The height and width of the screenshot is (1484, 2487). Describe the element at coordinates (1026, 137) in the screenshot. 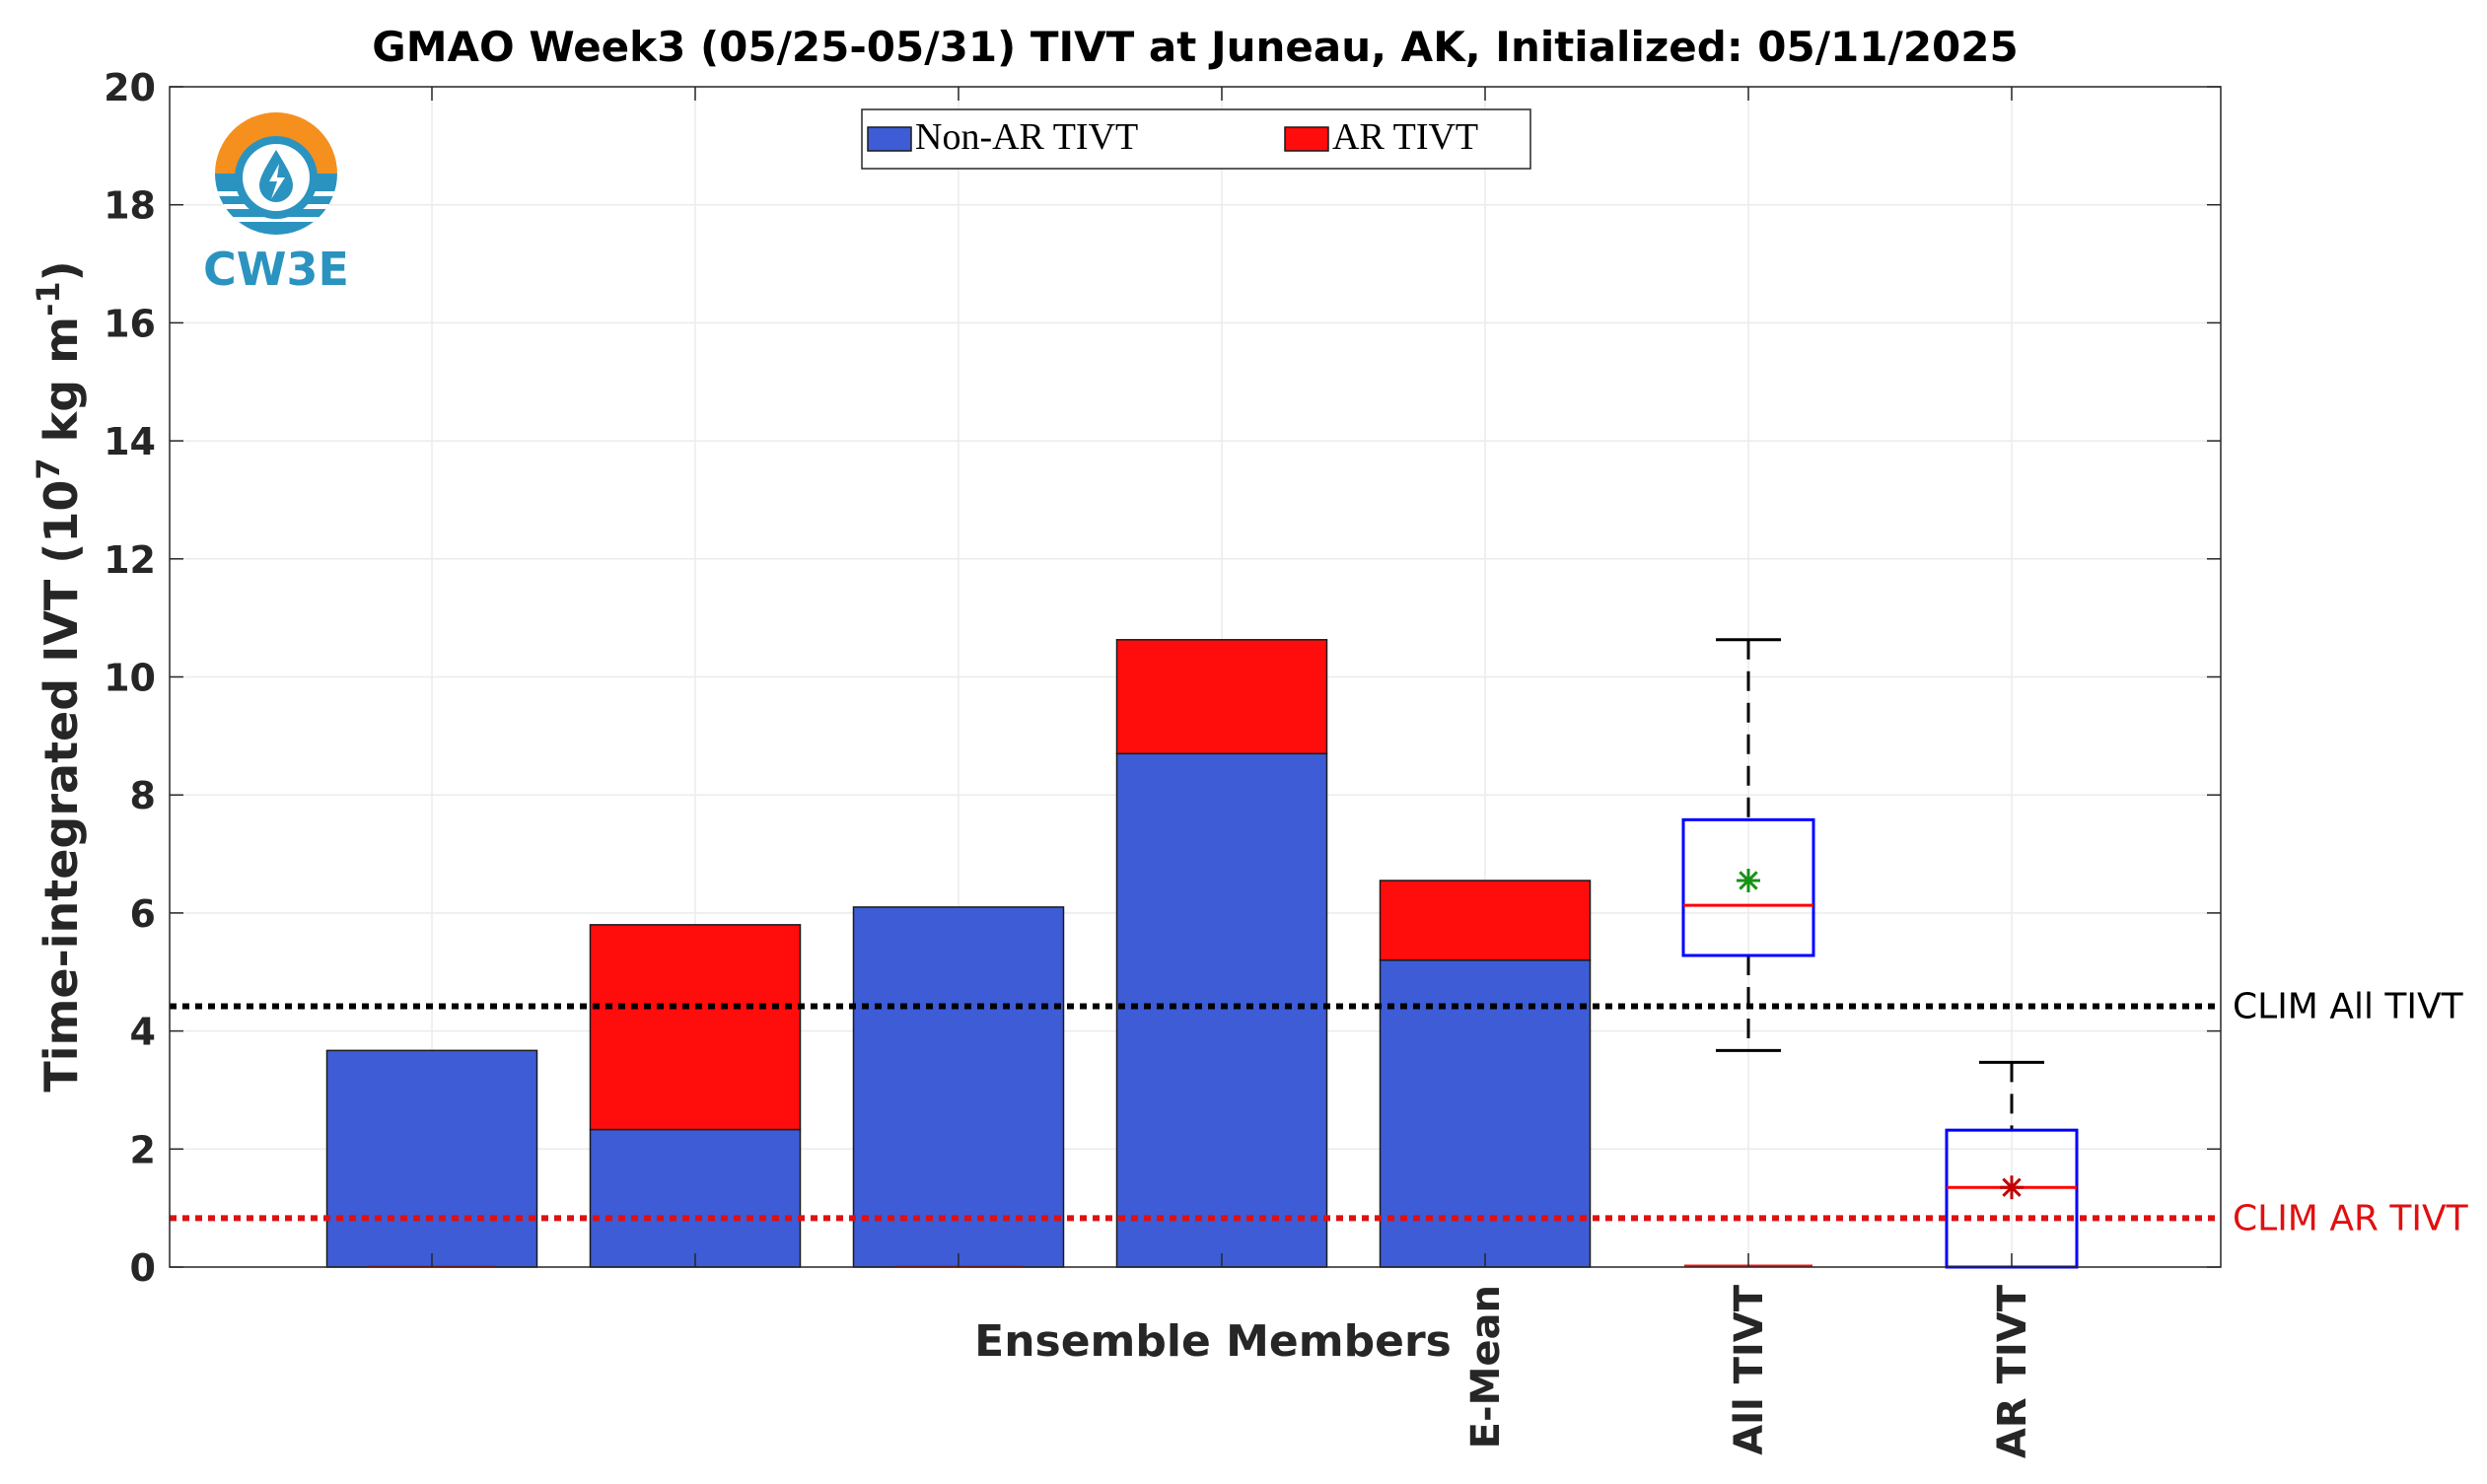

I see `legend-label-non-ar: Non-AR TIVT` at that location.